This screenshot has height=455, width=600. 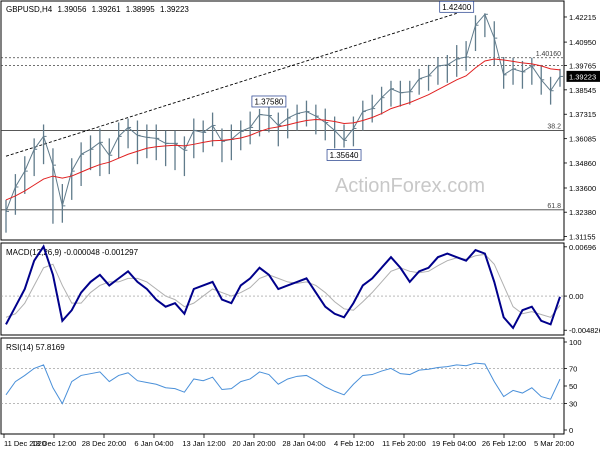 What do you see at coordinates (573, 368) in the screenshot?
I see `rsi-axis-label: 70` at bounding box center [573, 368].